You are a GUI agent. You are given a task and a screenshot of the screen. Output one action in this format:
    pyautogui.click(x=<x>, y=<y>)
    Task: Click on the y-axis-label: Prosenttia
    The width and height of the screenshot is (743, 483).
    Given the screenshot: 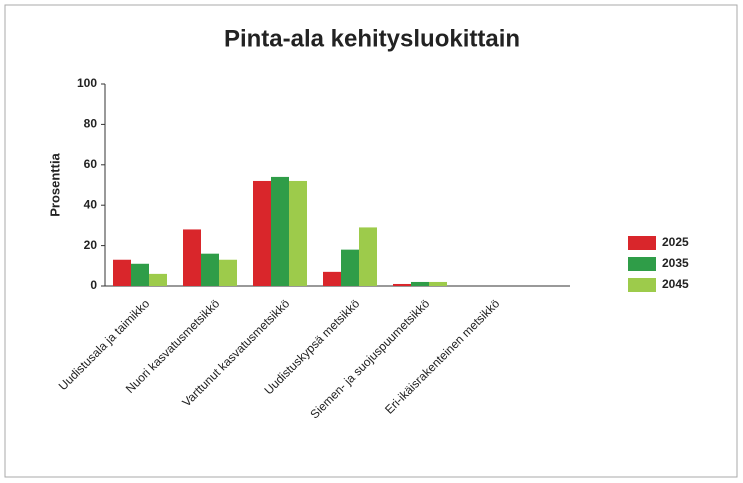 What is the action you would take?
    pyautogui.click(x=54, y=184)
    